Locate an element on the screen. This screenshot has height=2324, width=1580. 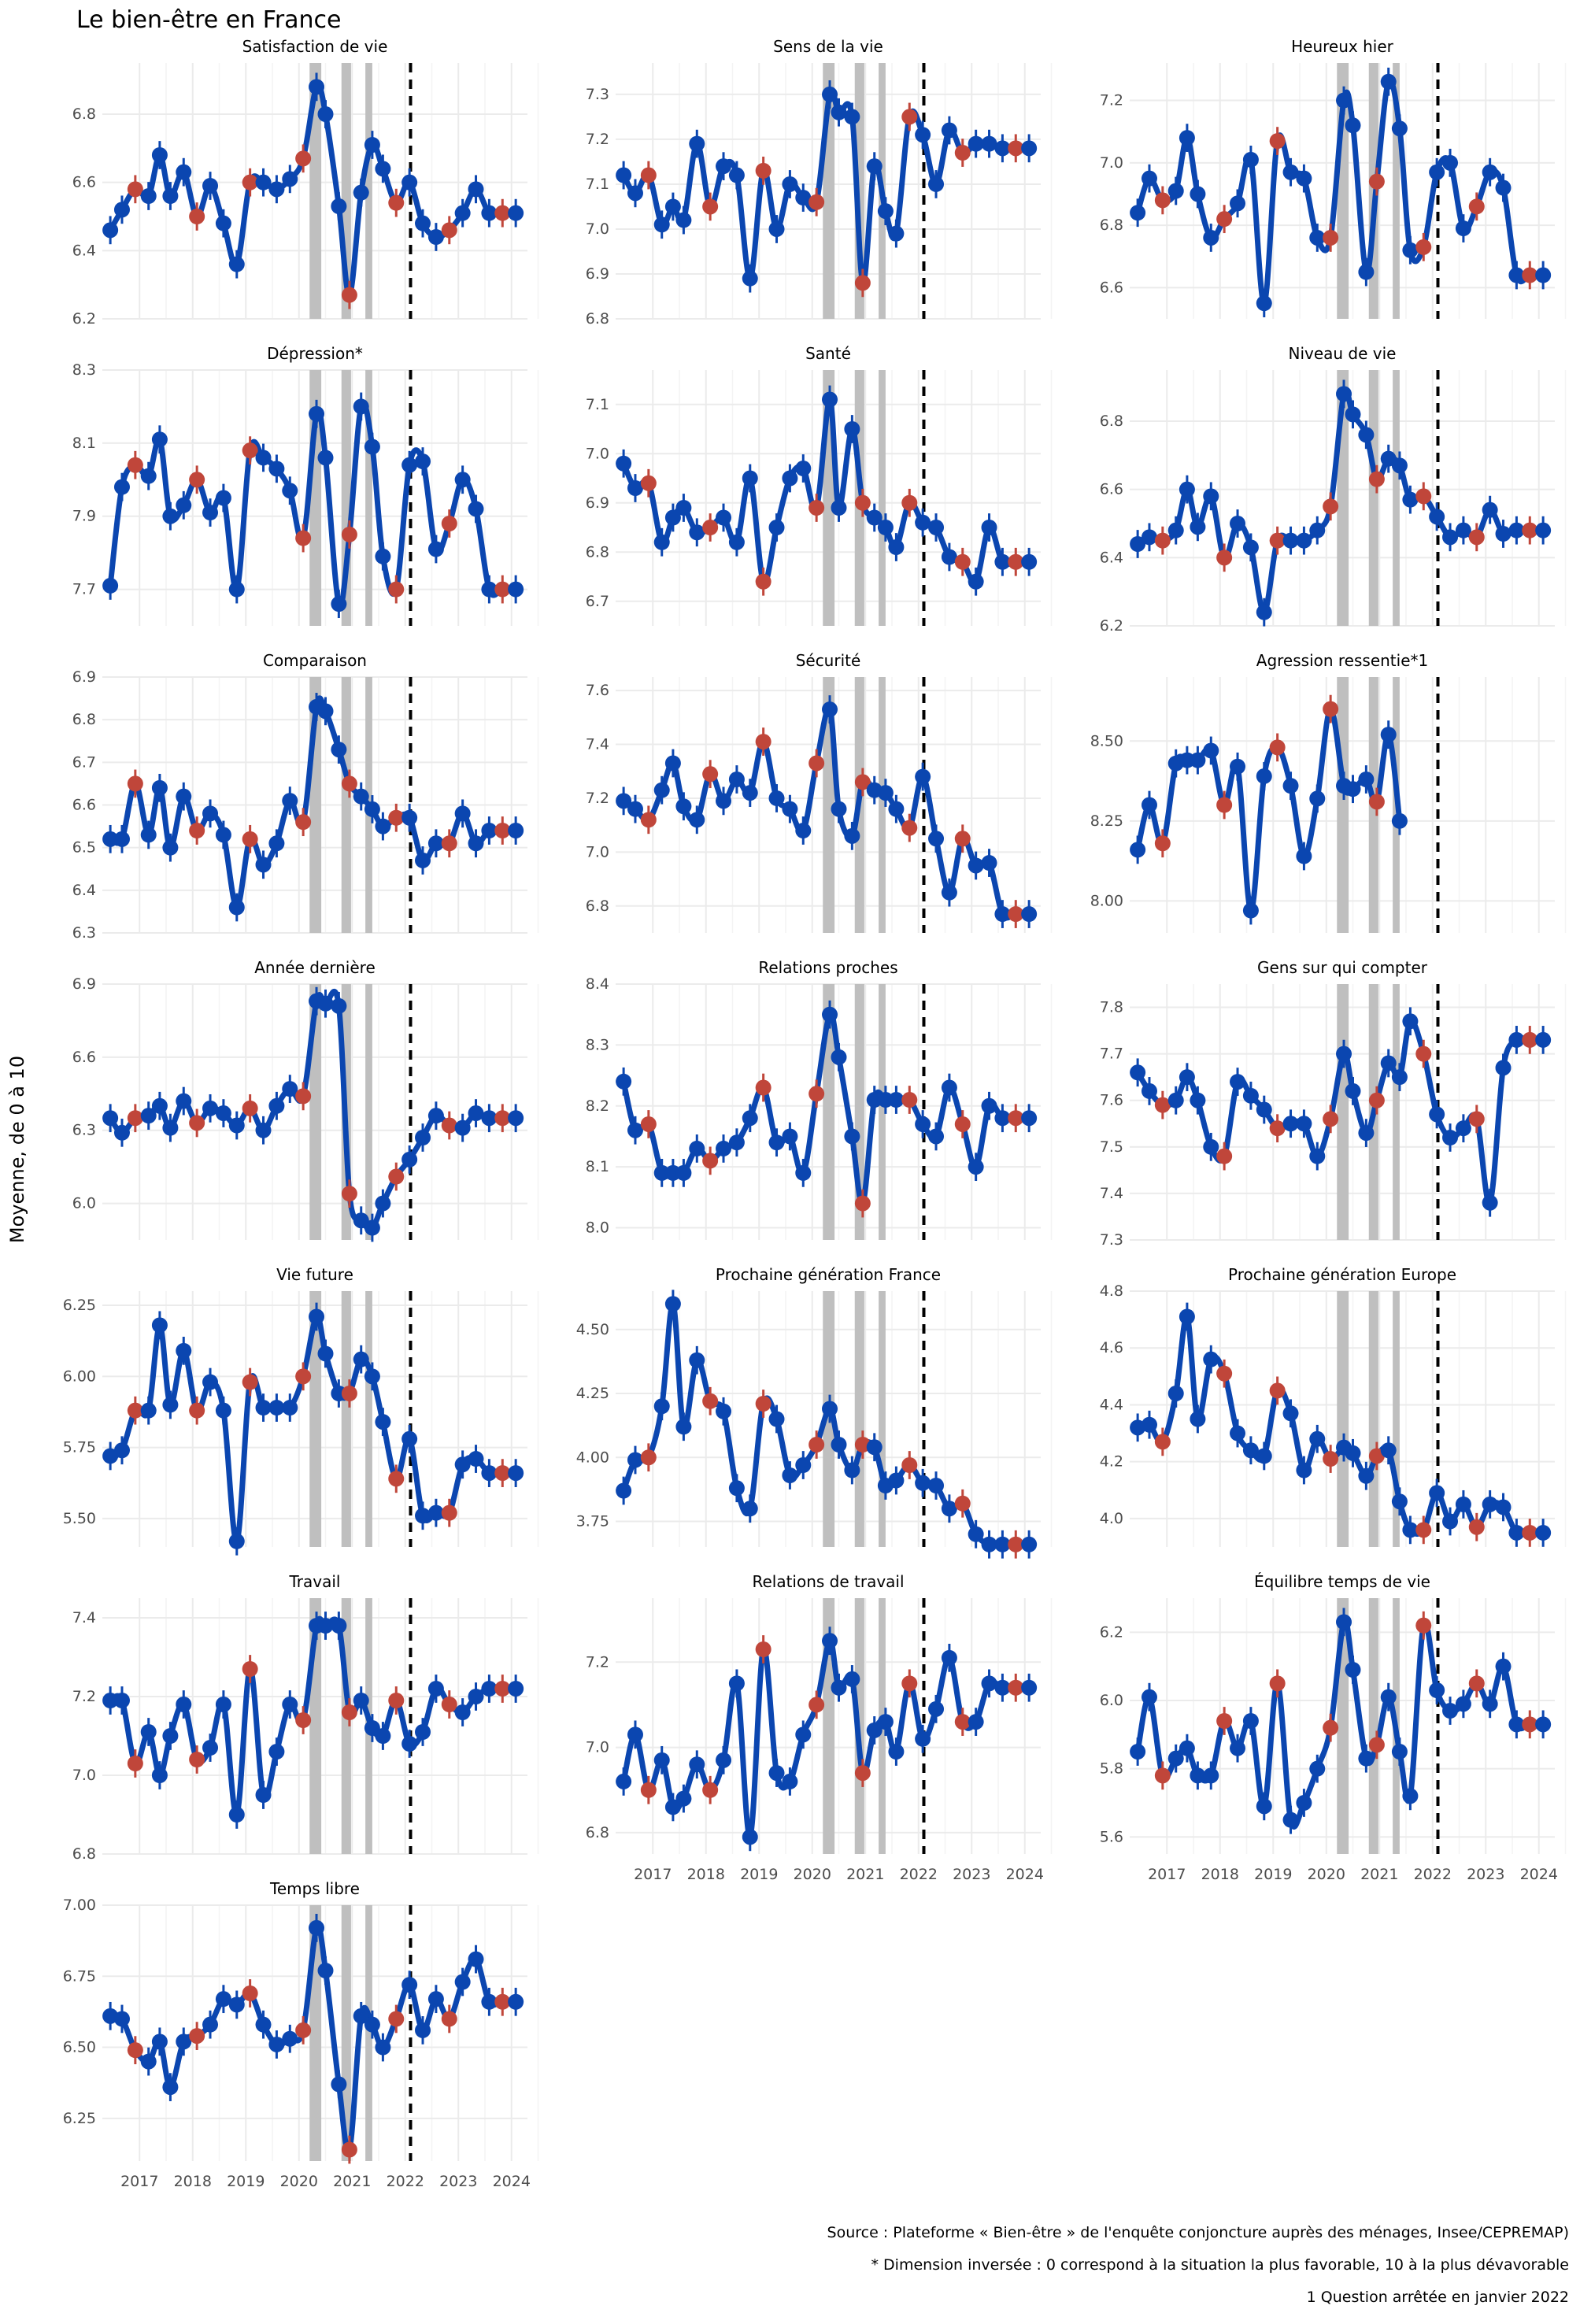
x-tick-label: 2023 is located at coordinates (1485, 1875).